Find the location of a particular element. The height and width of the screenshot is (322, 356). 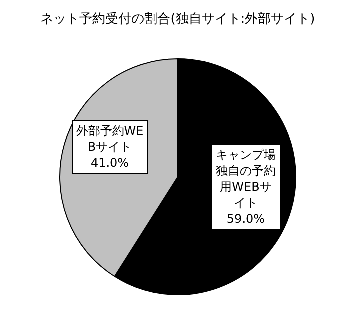

slice-label: 外部予約WEBサイト is located at coordinates (110, 139).